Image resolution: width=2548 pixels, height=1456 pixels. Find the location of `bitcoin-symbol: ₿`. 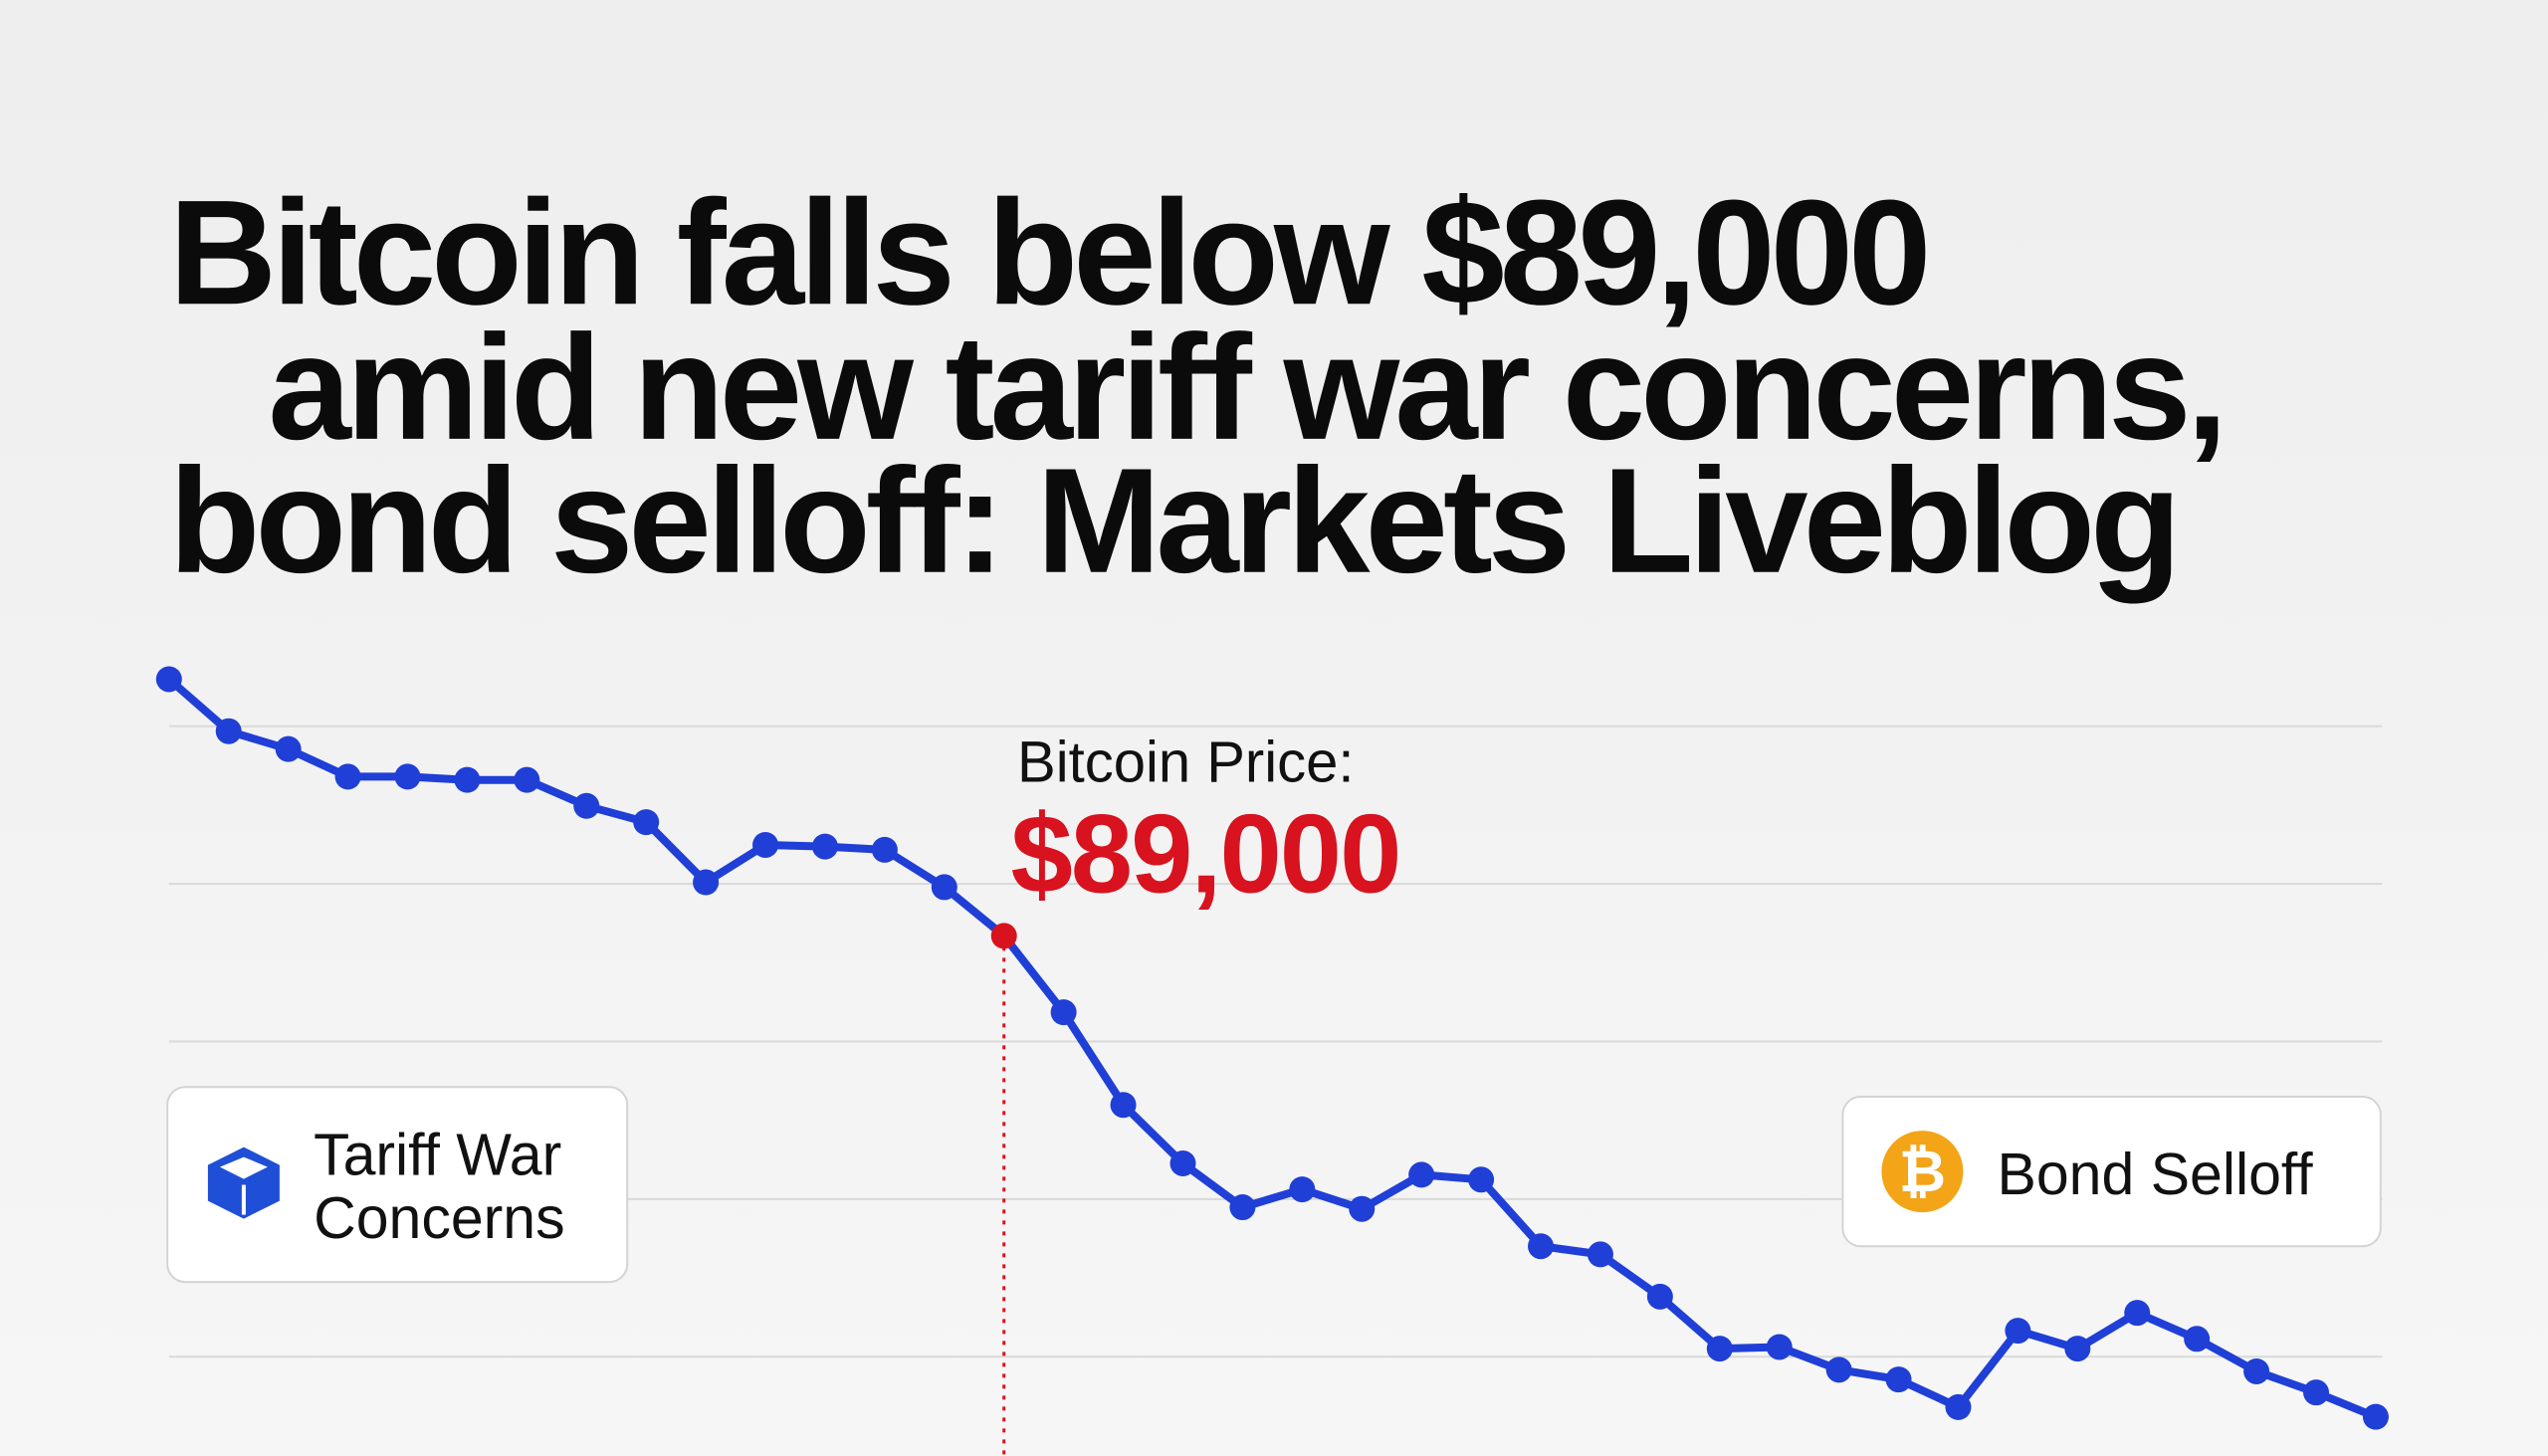

bitcoin-symbol: ₿ is located at coordinates (1922, 1172).